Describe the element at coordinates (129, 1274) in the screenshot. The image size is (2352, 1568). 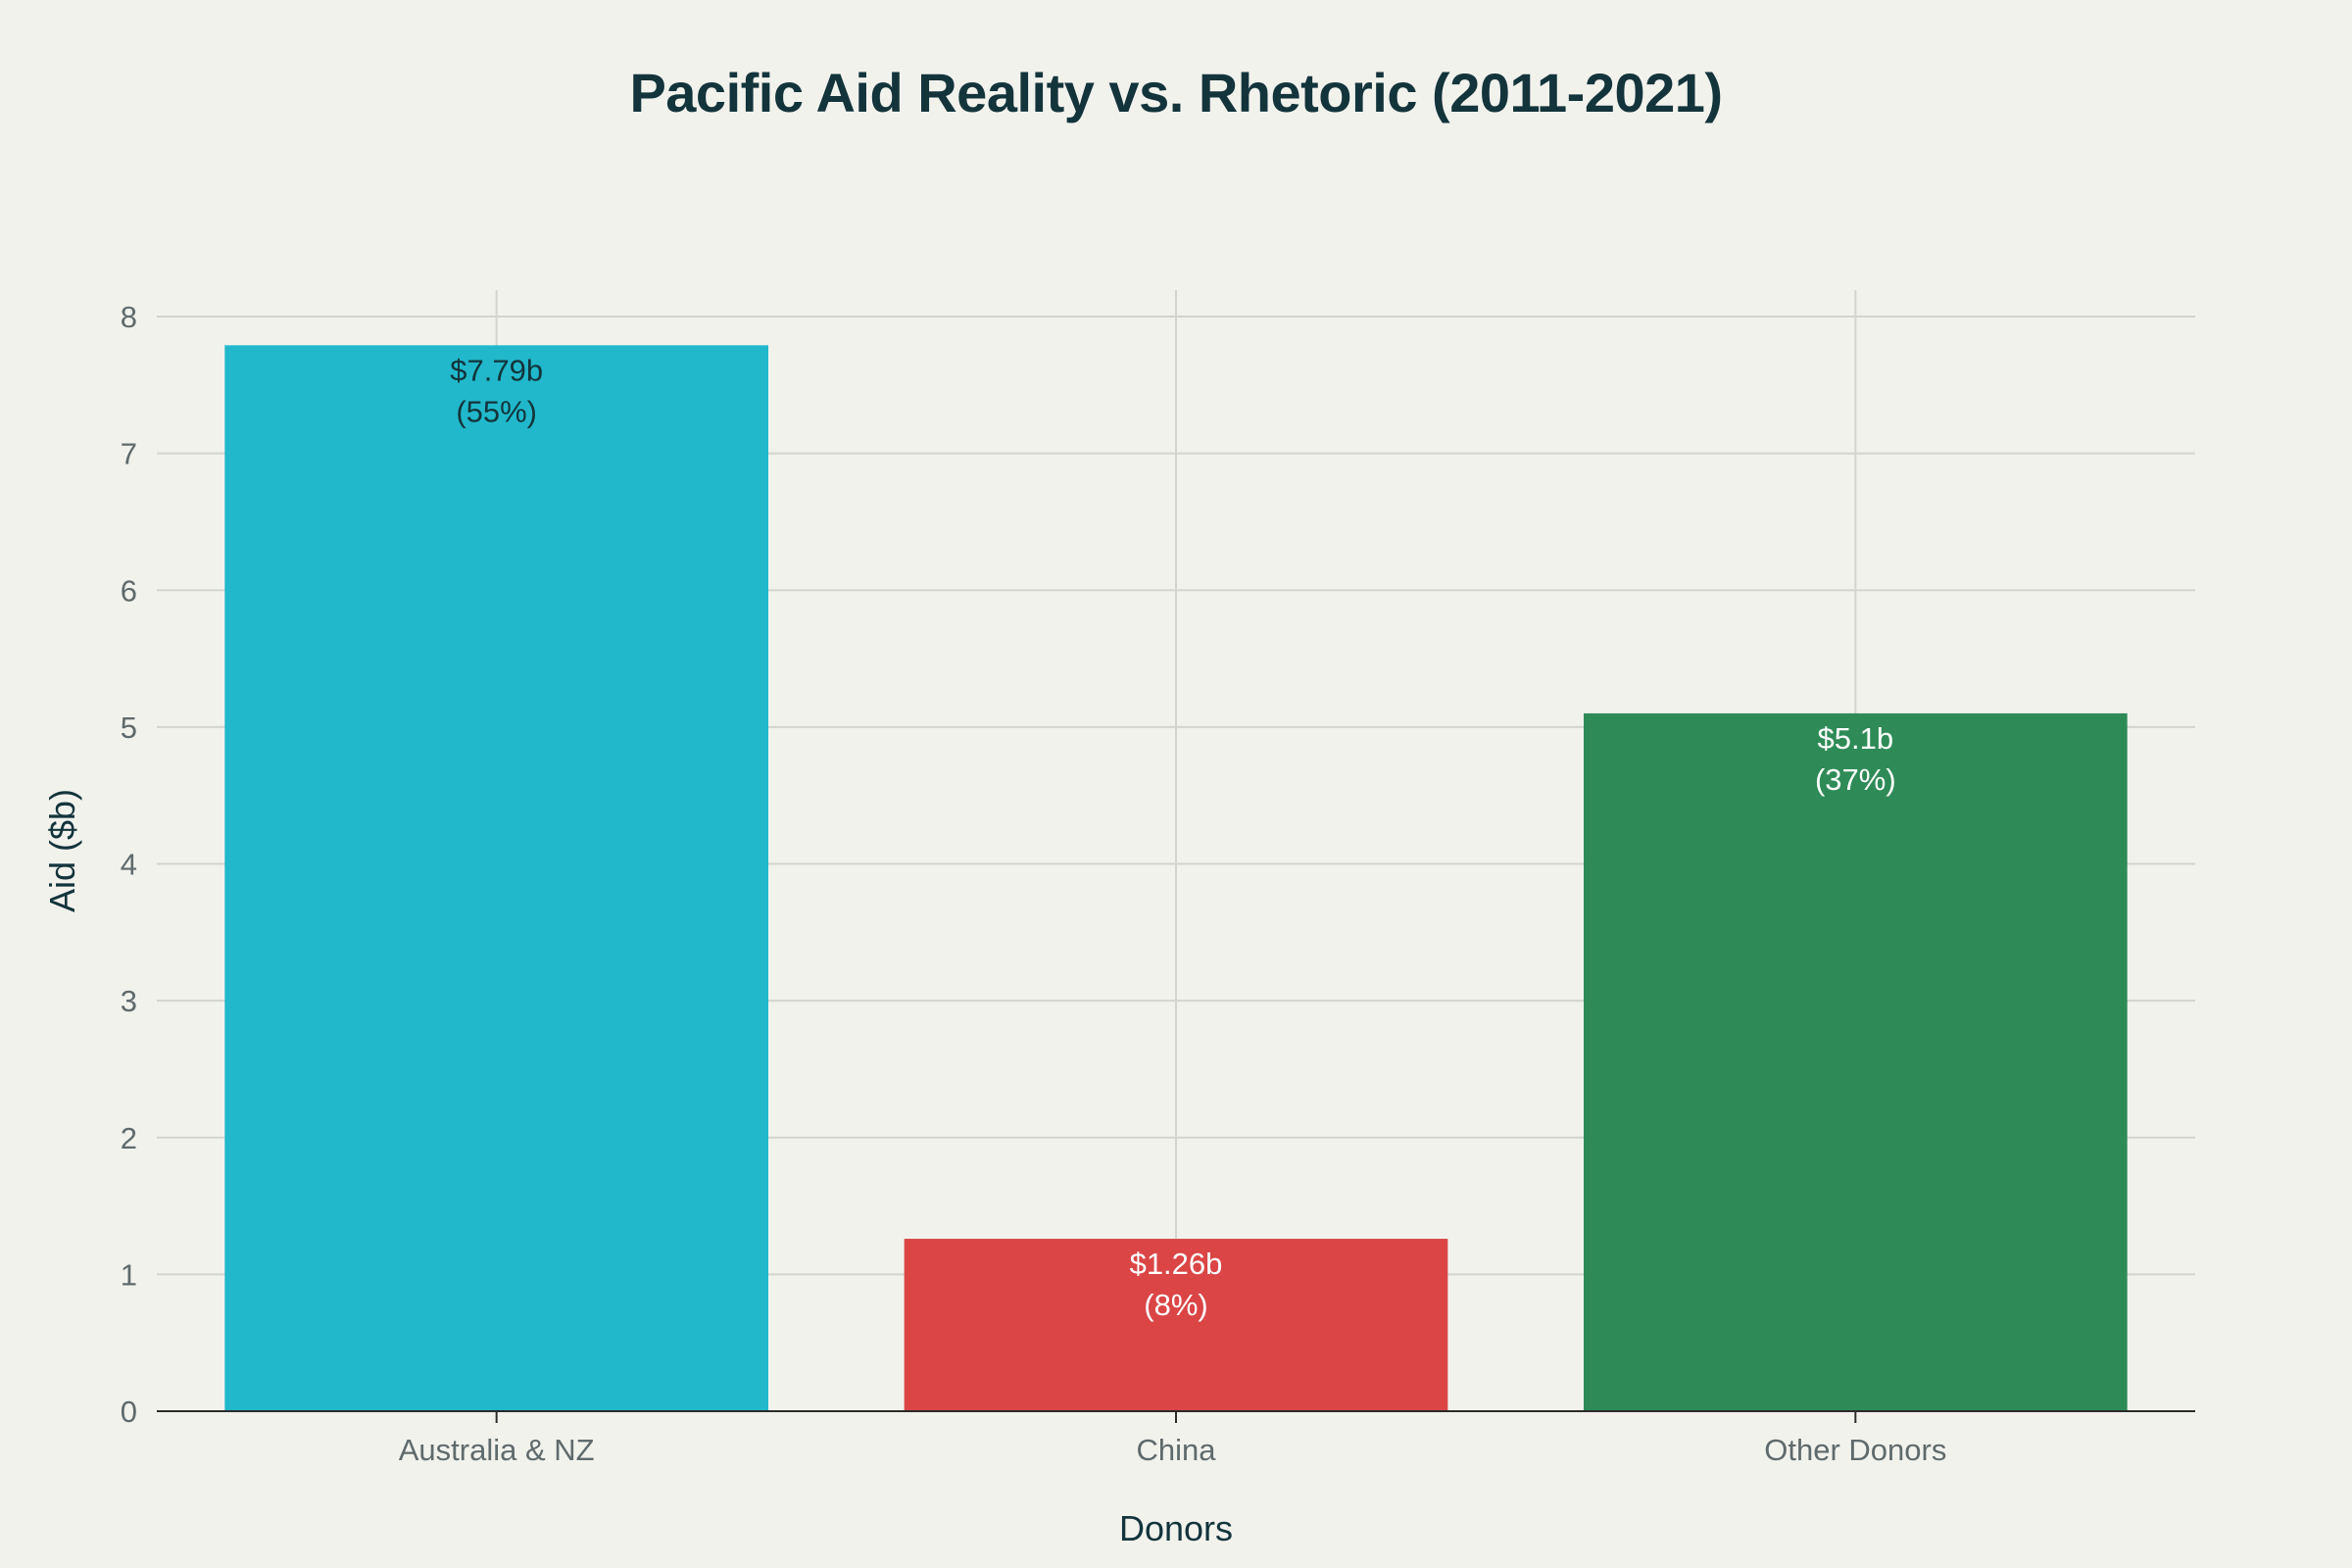
I see `y-tick-label: 1` at that location.